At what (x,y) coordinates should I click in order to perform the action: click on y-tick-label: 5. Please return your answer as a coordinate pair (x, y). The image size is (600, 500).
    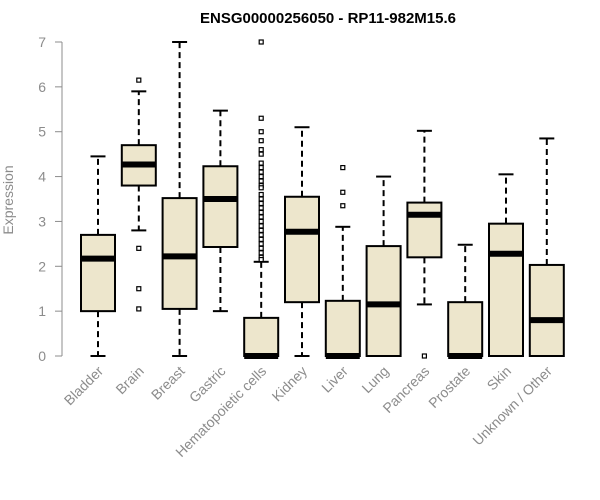
    Looking at the image, I should click on (42, 132).